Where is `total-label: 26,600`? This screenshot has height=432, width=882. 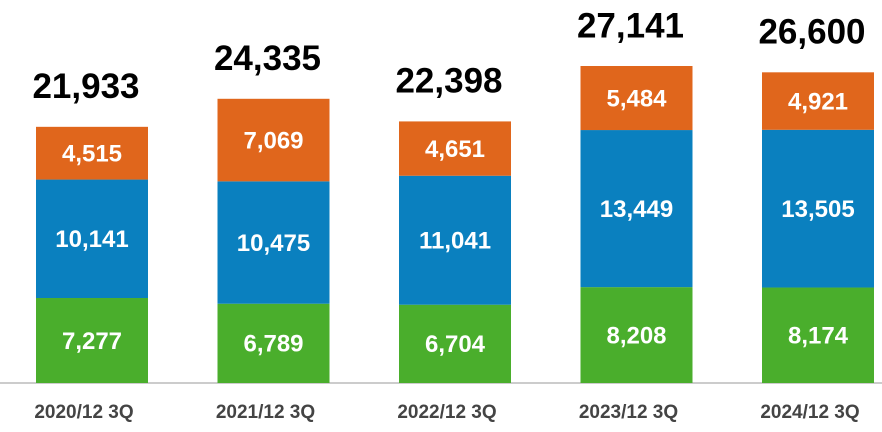 total-label: 26,600 is located at coordinates (811, 32).